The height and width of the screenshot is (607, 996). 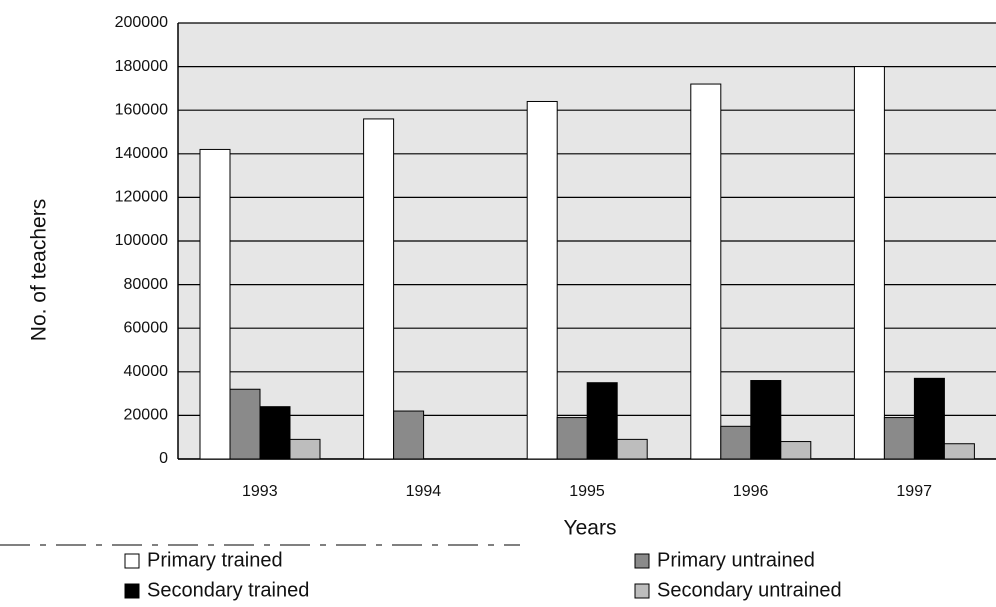 What do you see at coordinates (590, 528) in the screenshot?
I see `x-axis-title: Years` at bounding box center [590, 528].